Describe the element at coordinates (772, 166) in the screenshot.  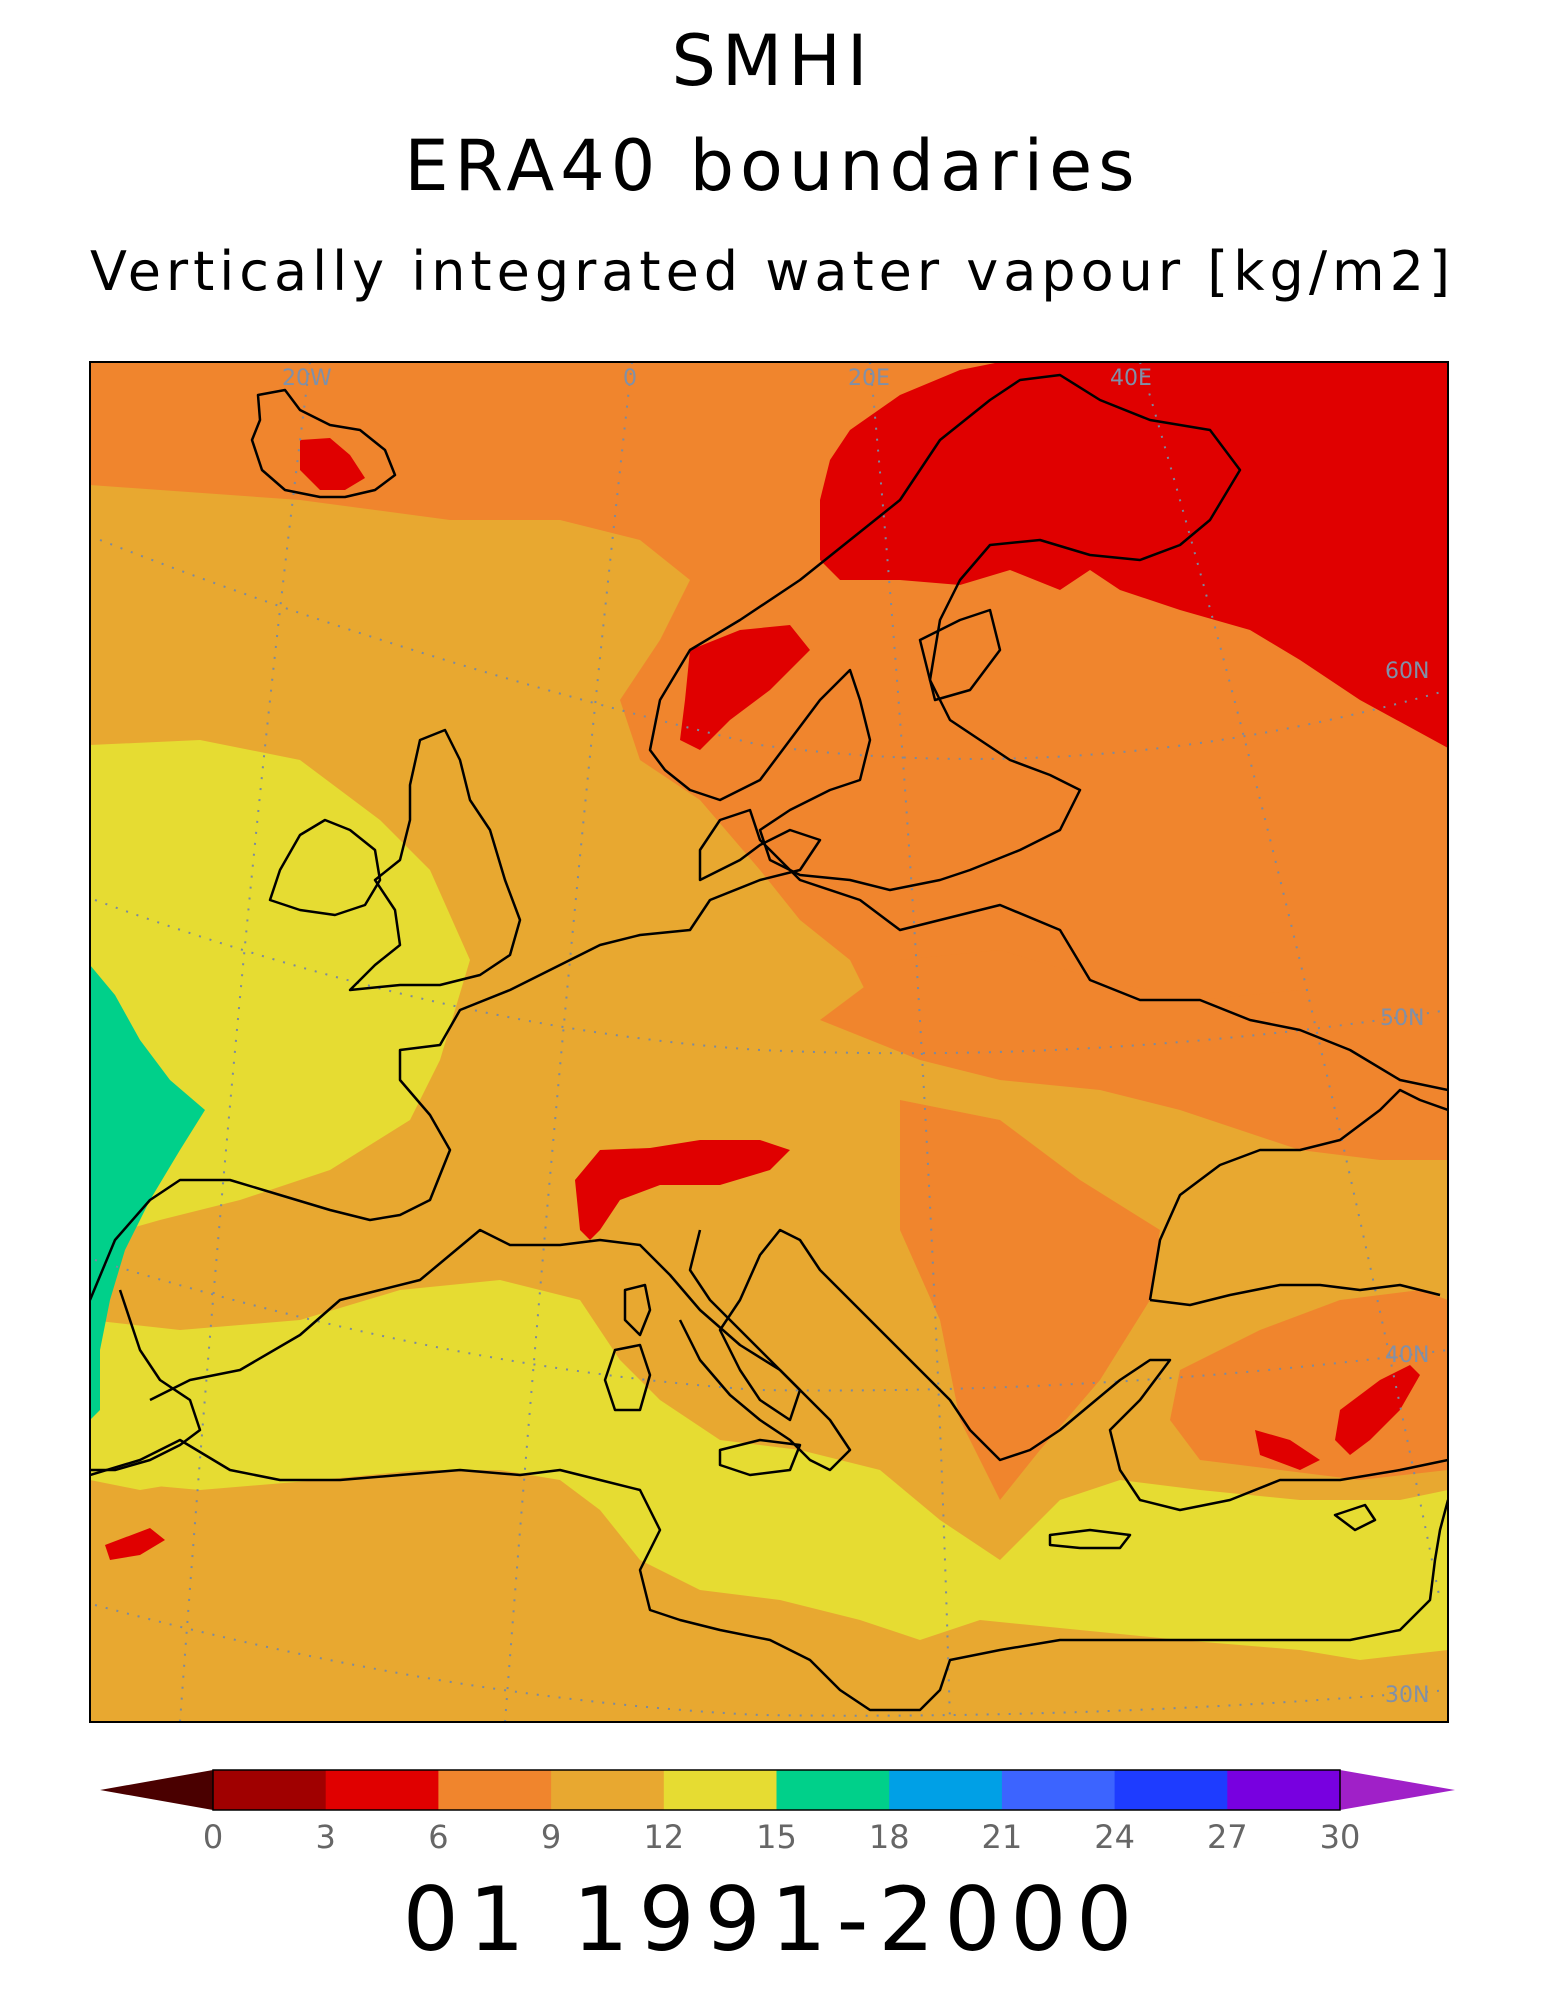
I see `title-experiment: ERA40 boundaries` at that location.